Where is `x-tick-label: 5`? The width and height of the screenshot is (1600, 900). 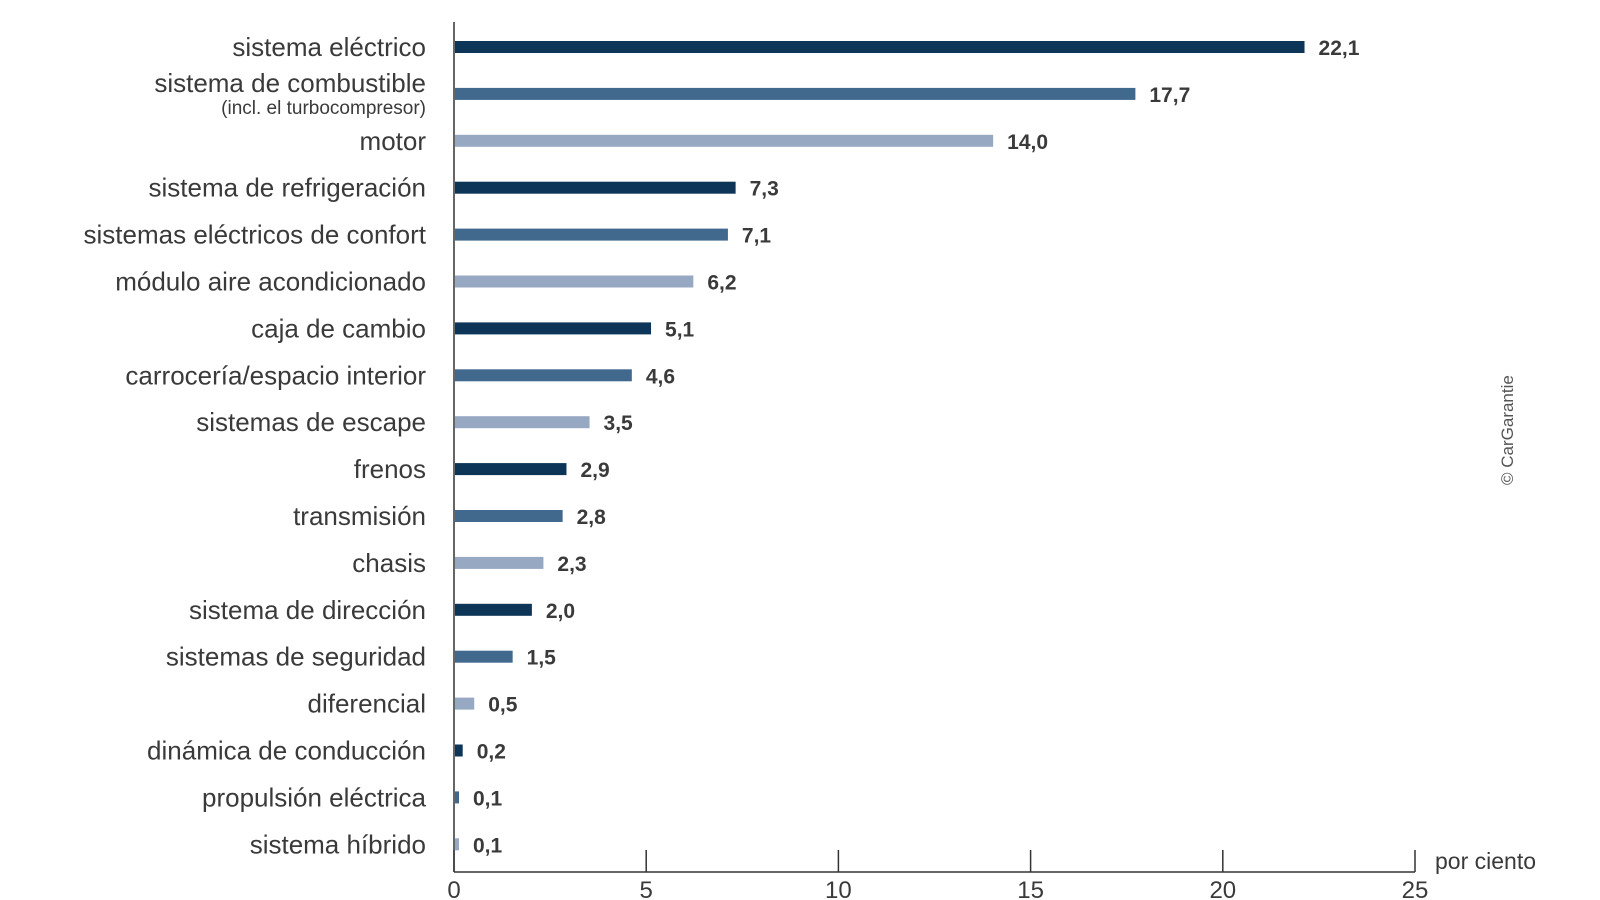 x-tick-label: 5 is located at coordinates (646, 888).